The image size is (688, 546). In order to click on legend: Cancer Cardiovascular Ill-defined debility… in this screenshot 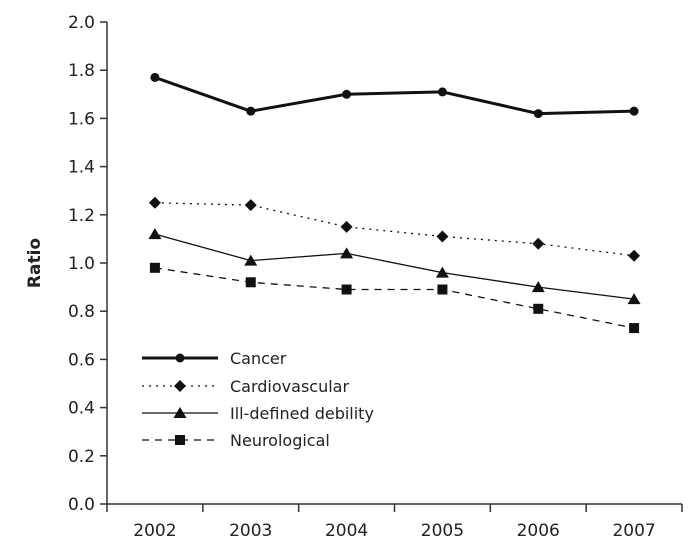, I will do `click(258, 399)`.